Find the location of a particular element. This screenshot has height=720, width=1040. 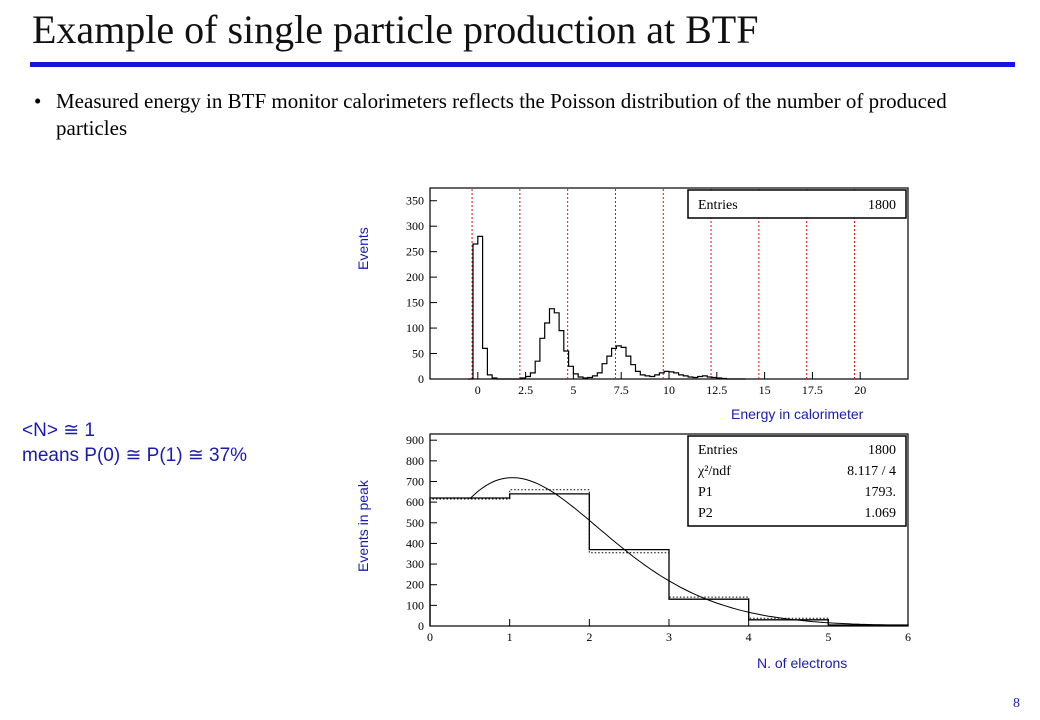

electrons-stats-value: 1800 is located at coordinates (882, 450).